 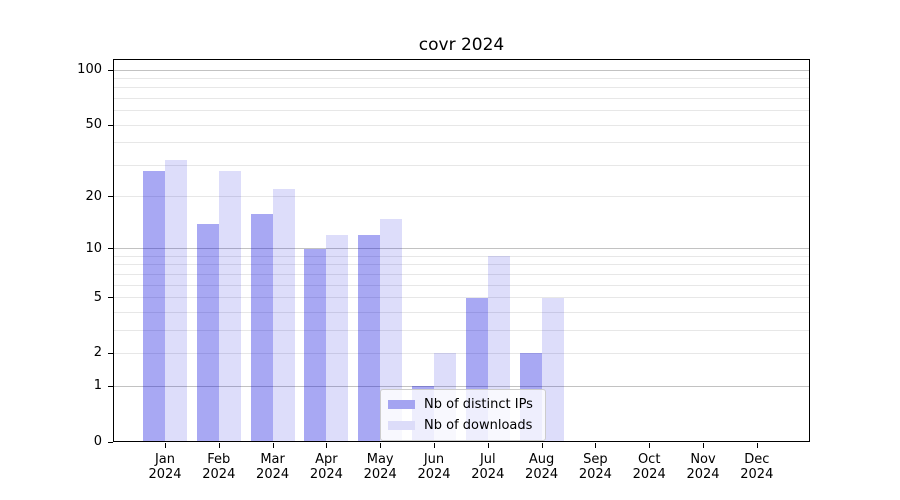 I want to click on legend-item-distinct-ips: Nb of distinct IPs, so click(x=460, y=404).